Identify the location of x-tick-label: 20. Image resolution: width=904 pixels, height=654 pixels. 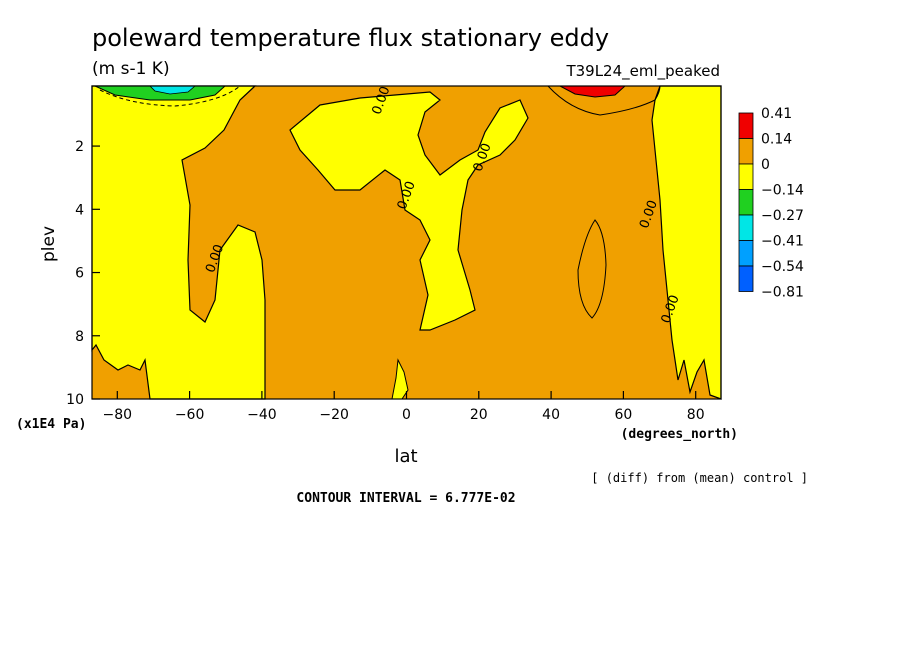
(479, 415).